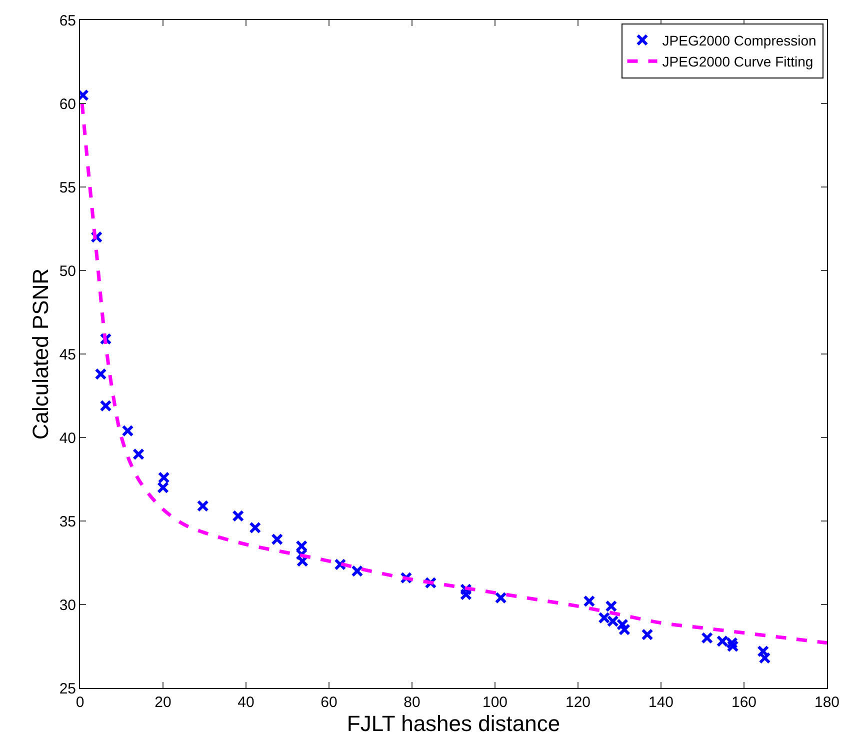 This screenshot has width=857, height=748. I want to click on legend-label: JPEG2000 Compression, so click(739, 40).